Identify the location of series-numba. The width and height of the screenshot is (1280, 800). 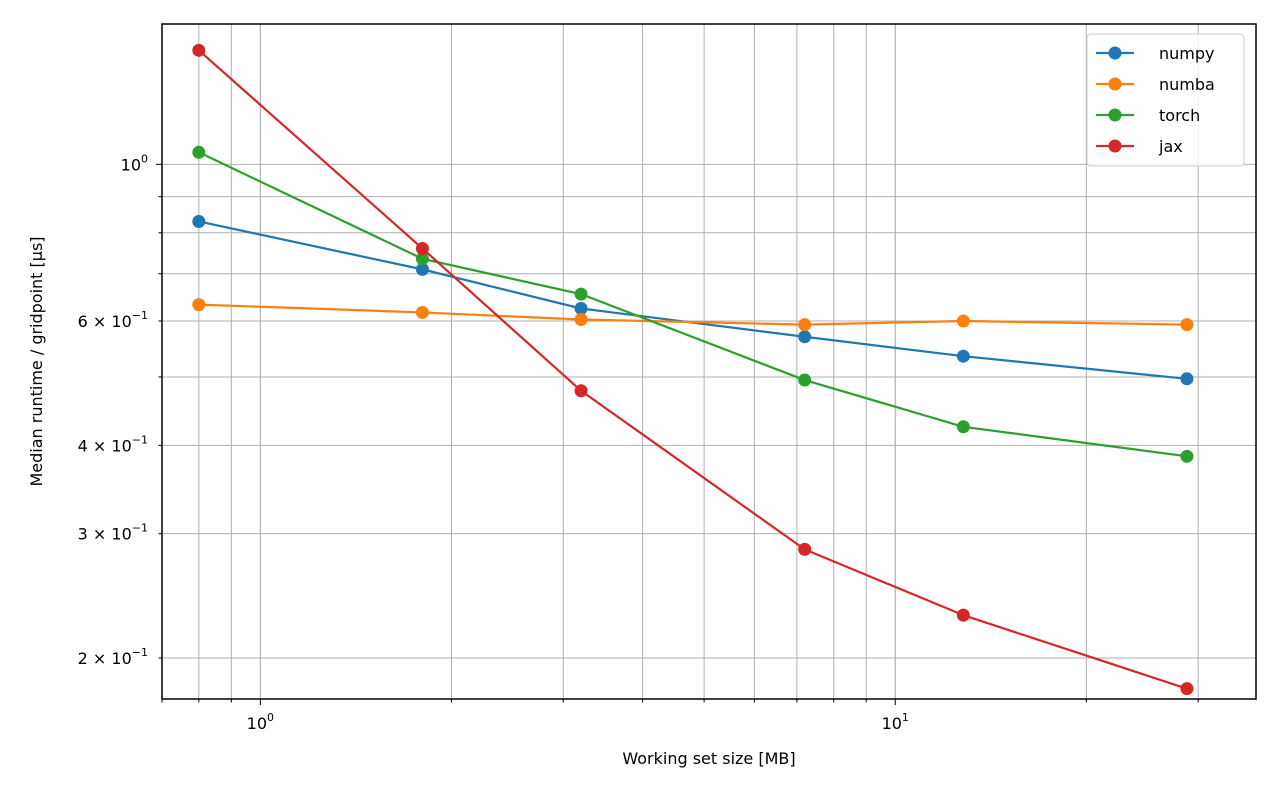
(693, 315).